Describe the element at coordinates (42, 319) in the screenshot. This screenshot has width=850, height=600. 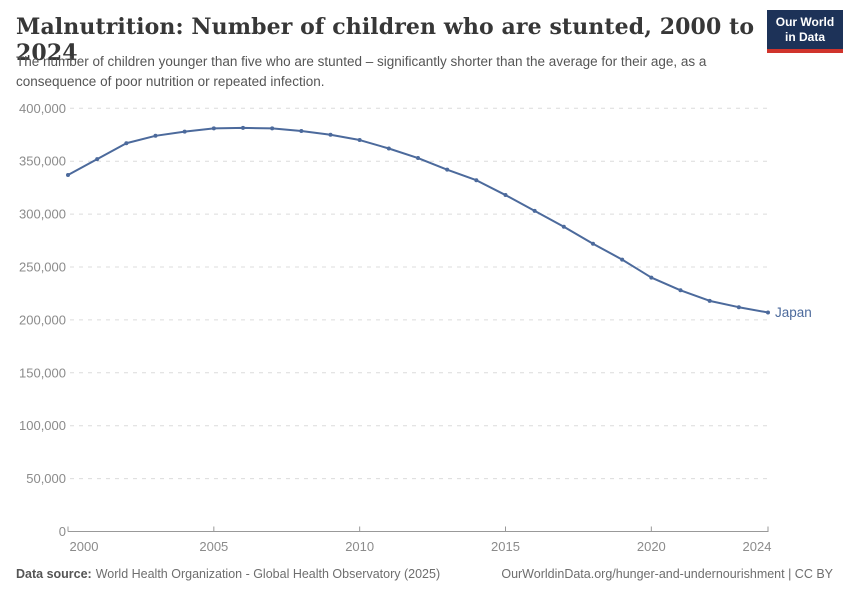
I see `y-tick-label: 200,000` at that location.